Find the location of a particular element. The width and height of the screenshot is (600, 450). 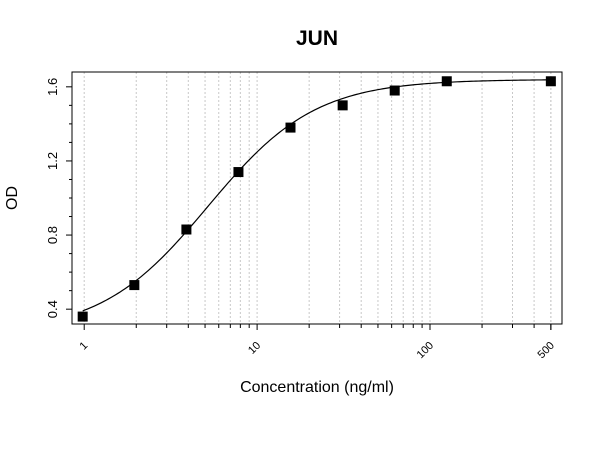

x-axis: 1 10 100 500 is located at coordinates (317, 342).